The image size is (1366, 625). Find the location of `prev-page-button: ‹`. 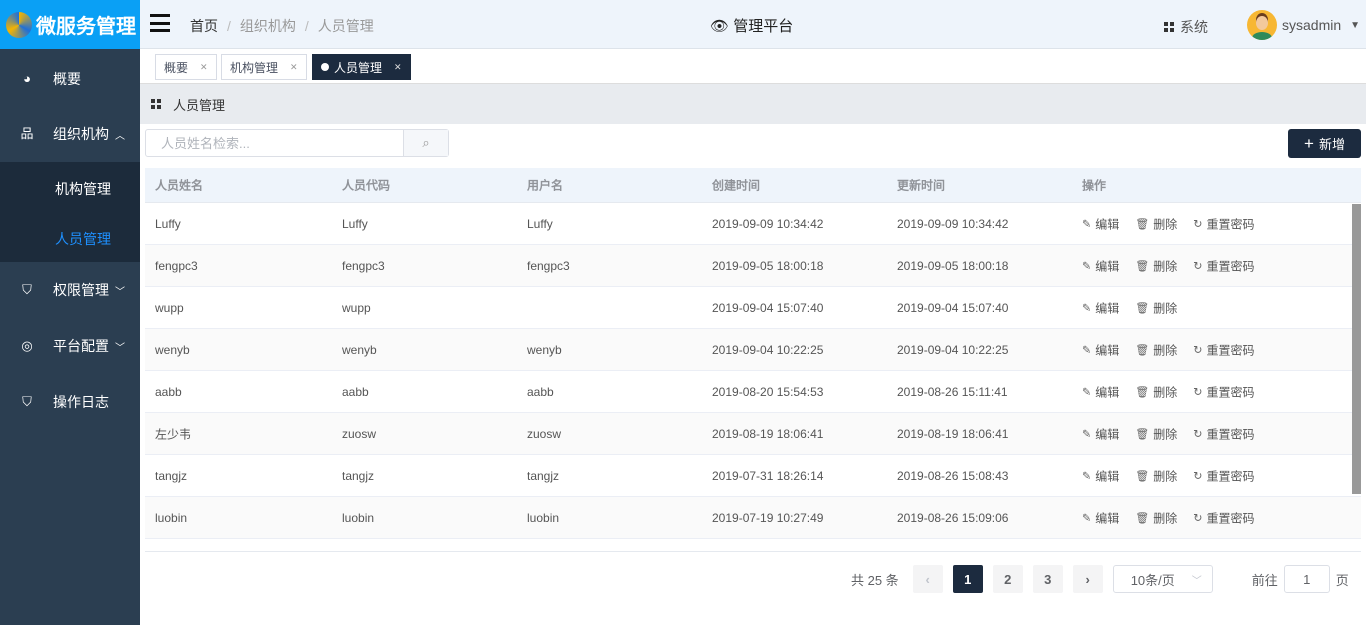

prev-page-button: ‹ is located at coordinates (927, 579).